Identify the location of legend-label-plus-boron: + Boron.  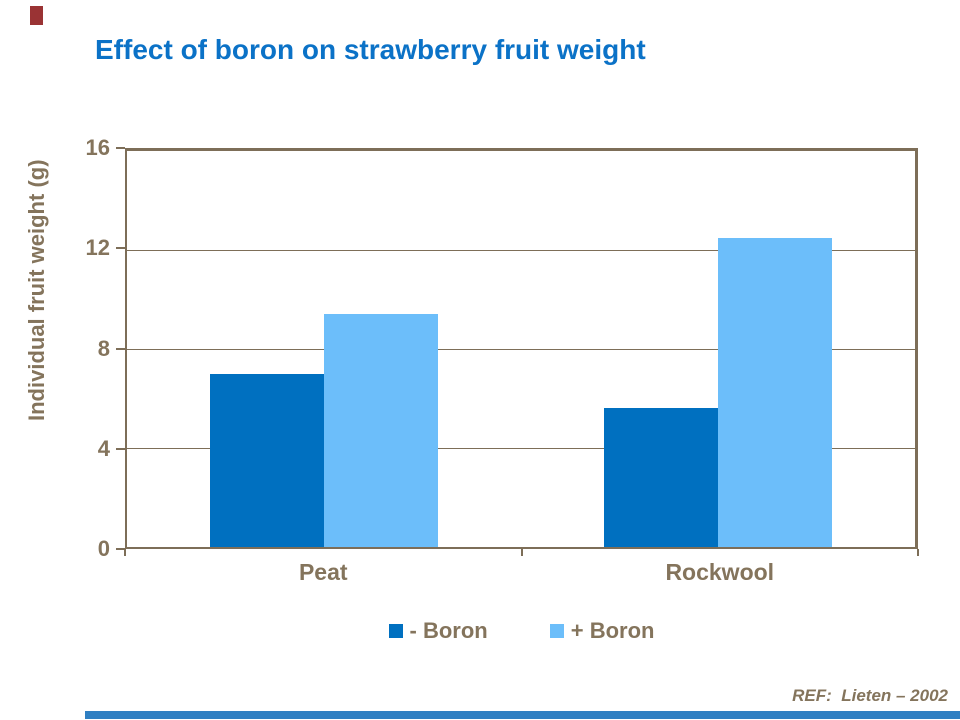
(612, 630).